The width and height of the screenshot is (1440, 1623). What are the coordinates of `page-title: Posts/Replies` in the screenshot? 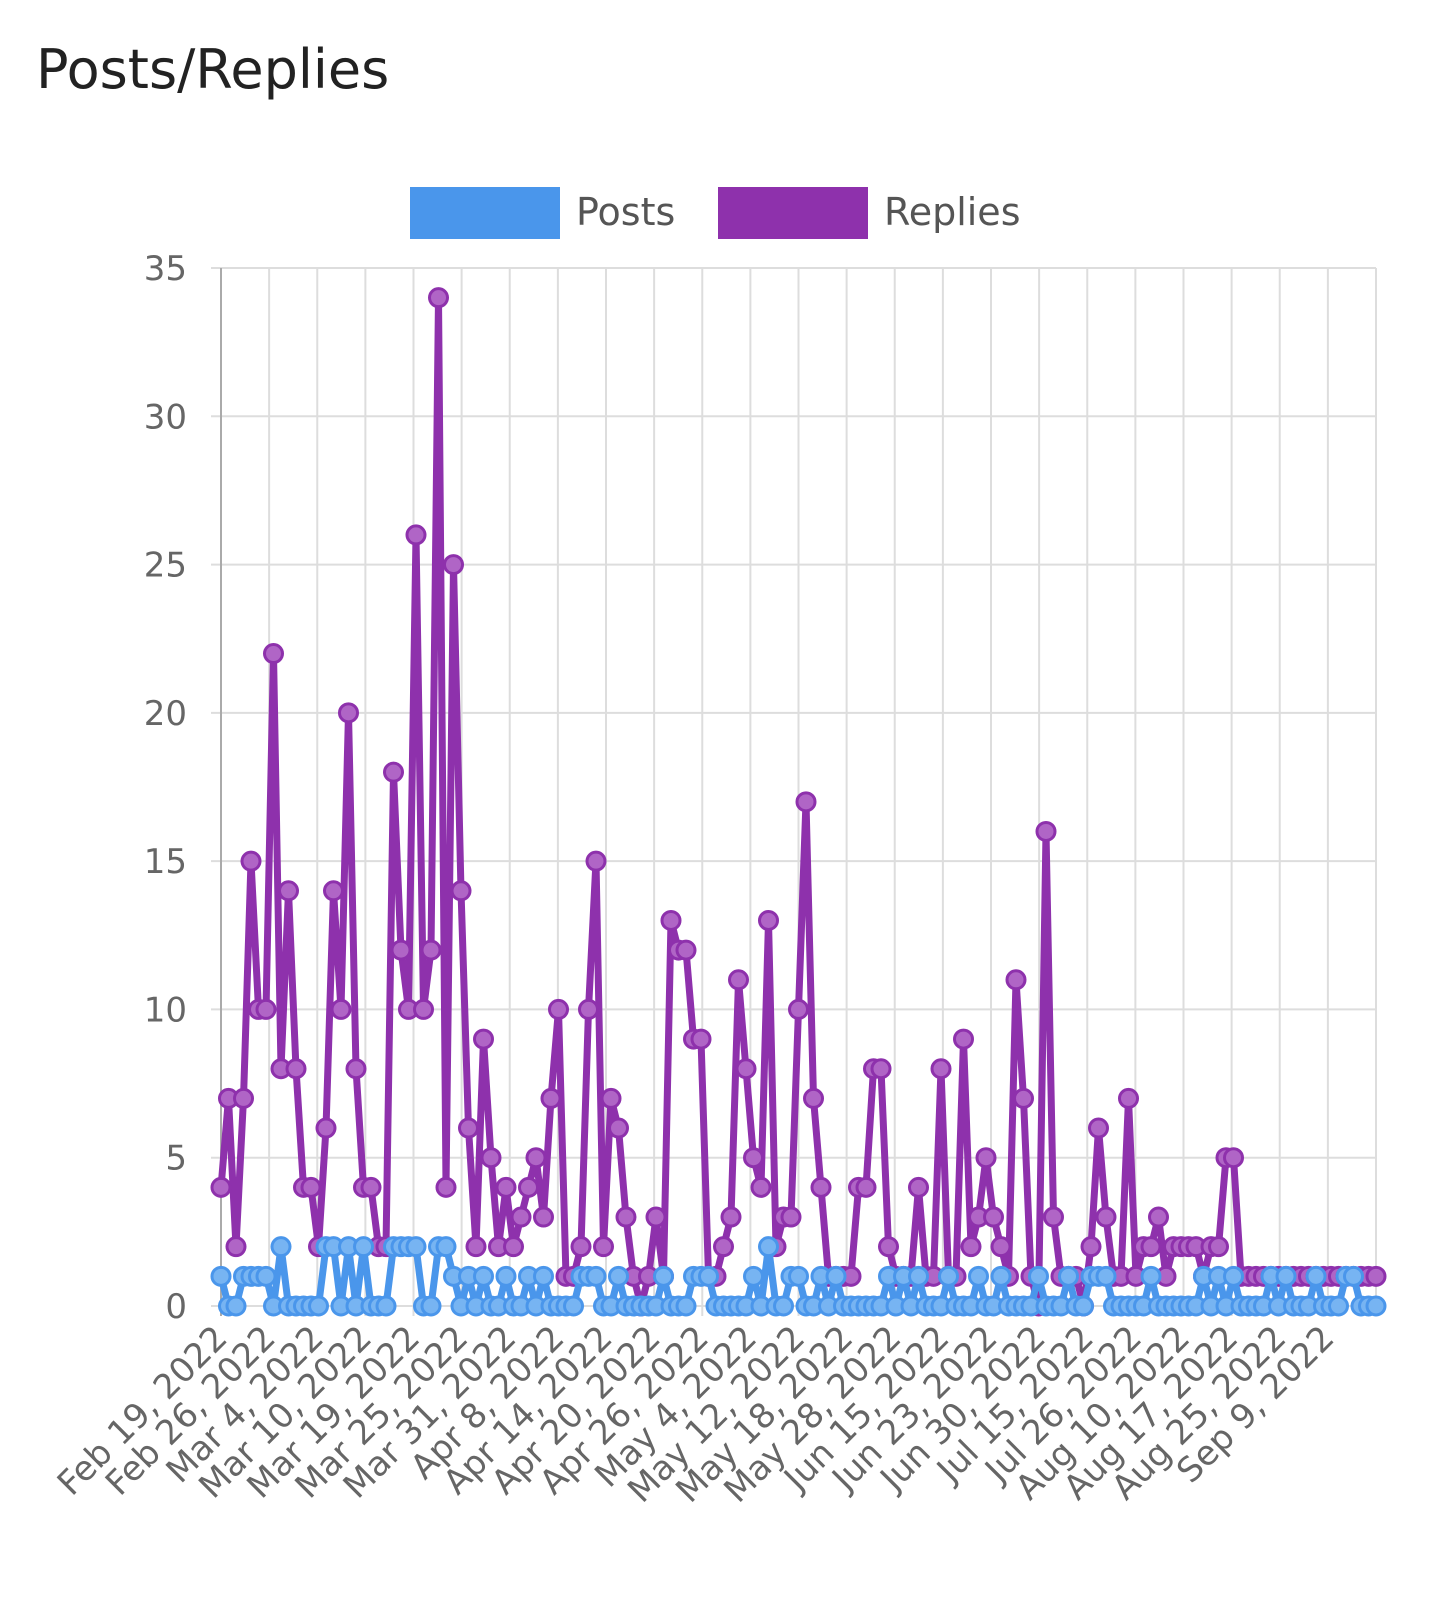 It's located at (213, 69).